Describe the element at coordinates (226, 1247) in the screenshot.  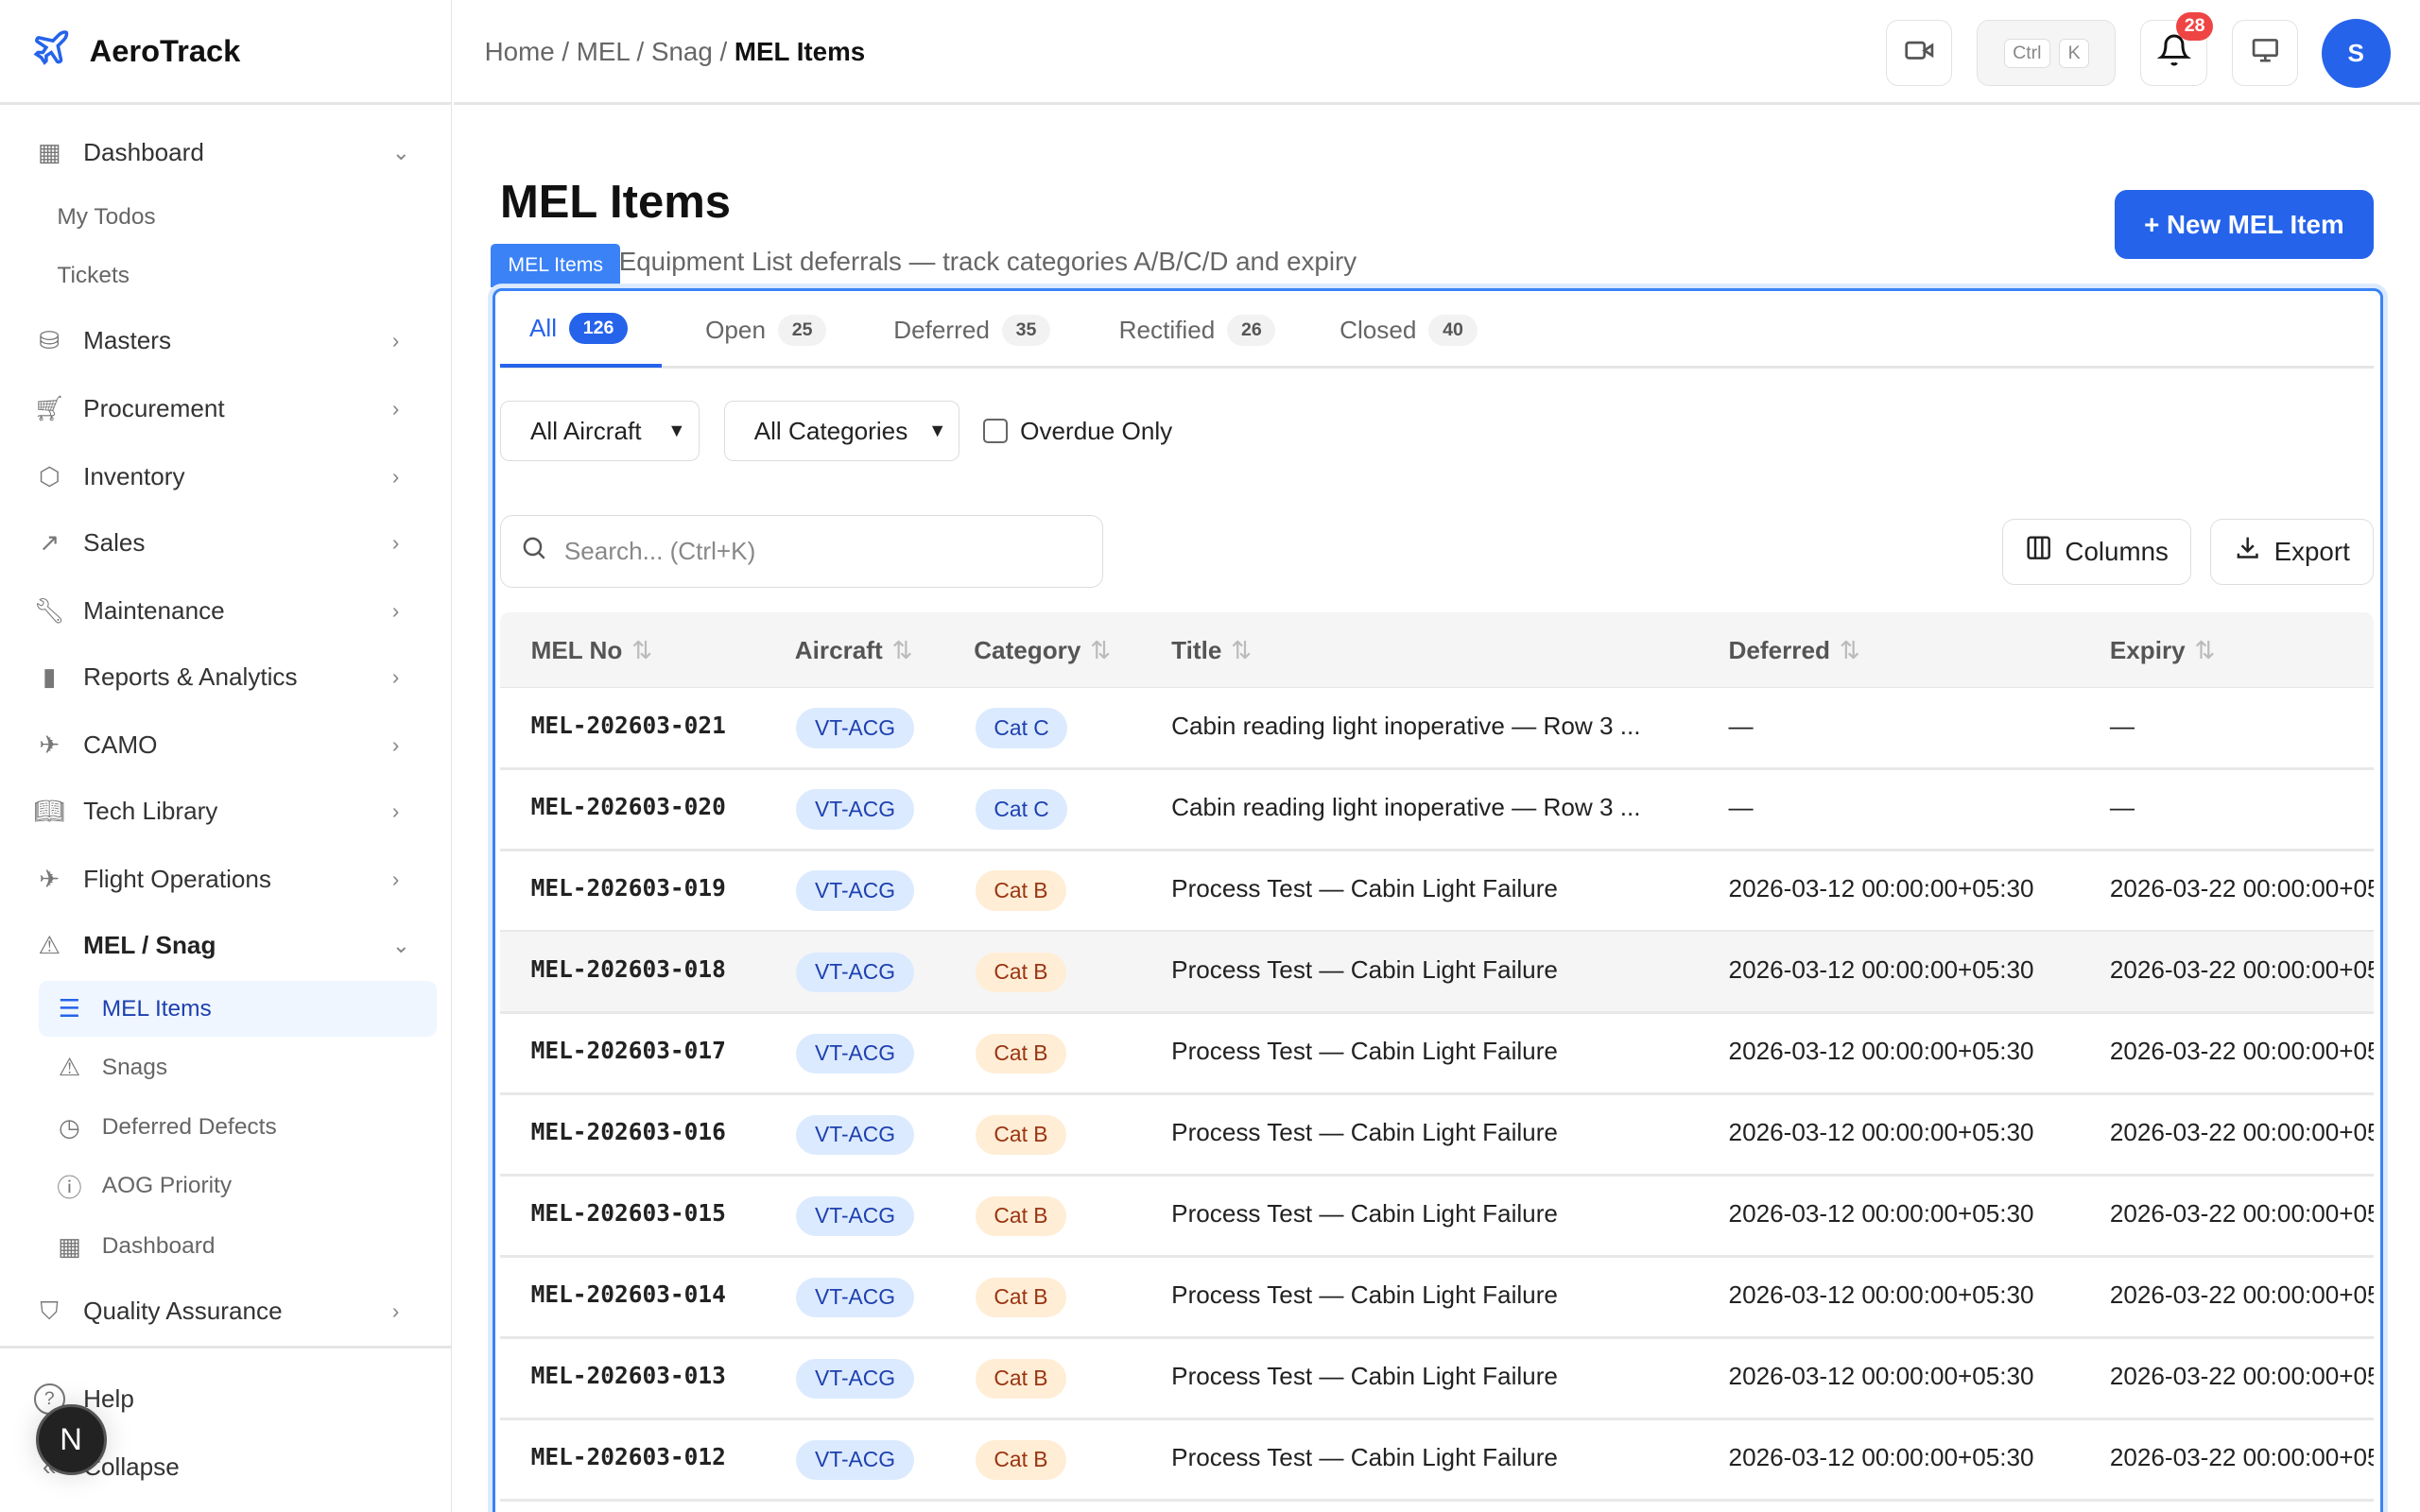
I see `sidebar-item-dashboard: ▦ Dashboard` at that location.